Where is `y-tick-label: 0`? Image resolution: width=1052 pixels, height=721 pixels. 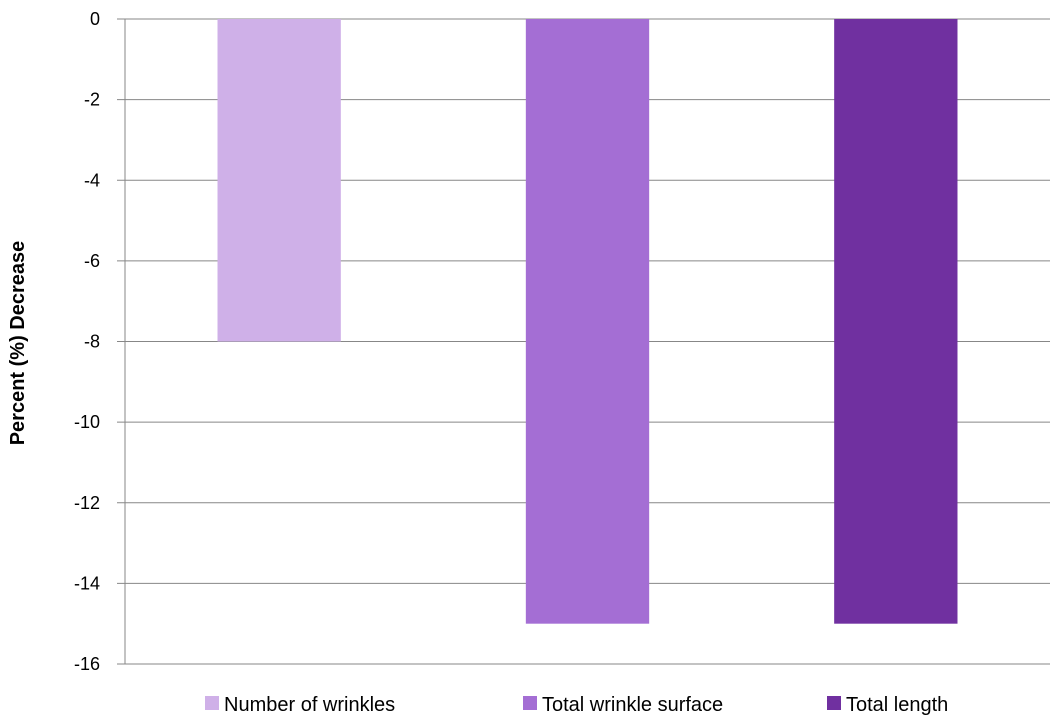
y-tick-label: 0 is located at coordinates (95, 19).